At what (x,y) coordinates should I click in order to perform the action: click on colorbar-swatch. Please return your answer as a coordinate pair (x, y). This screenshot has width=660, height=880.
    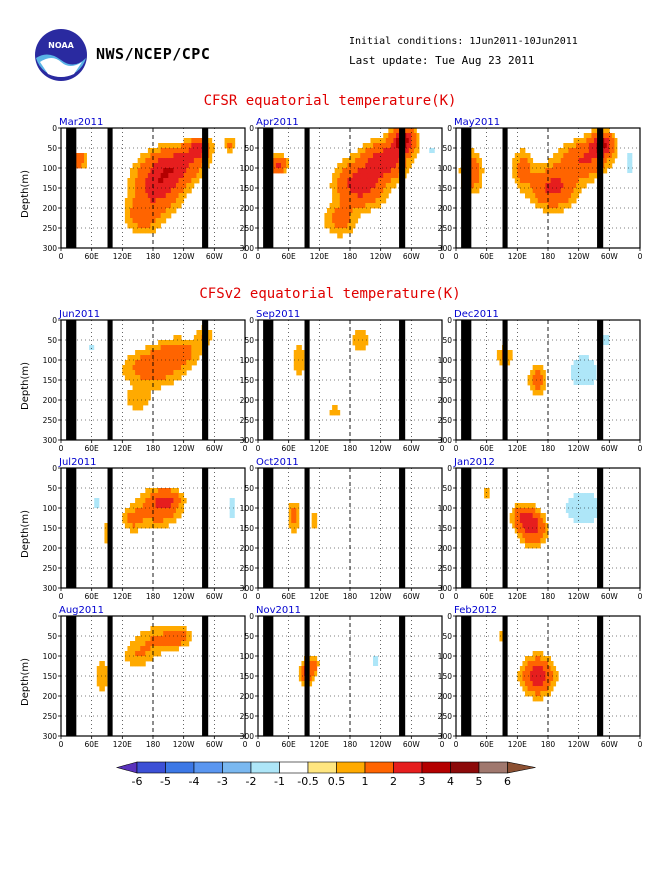
    Looking at the image, I should click on (237, 767).